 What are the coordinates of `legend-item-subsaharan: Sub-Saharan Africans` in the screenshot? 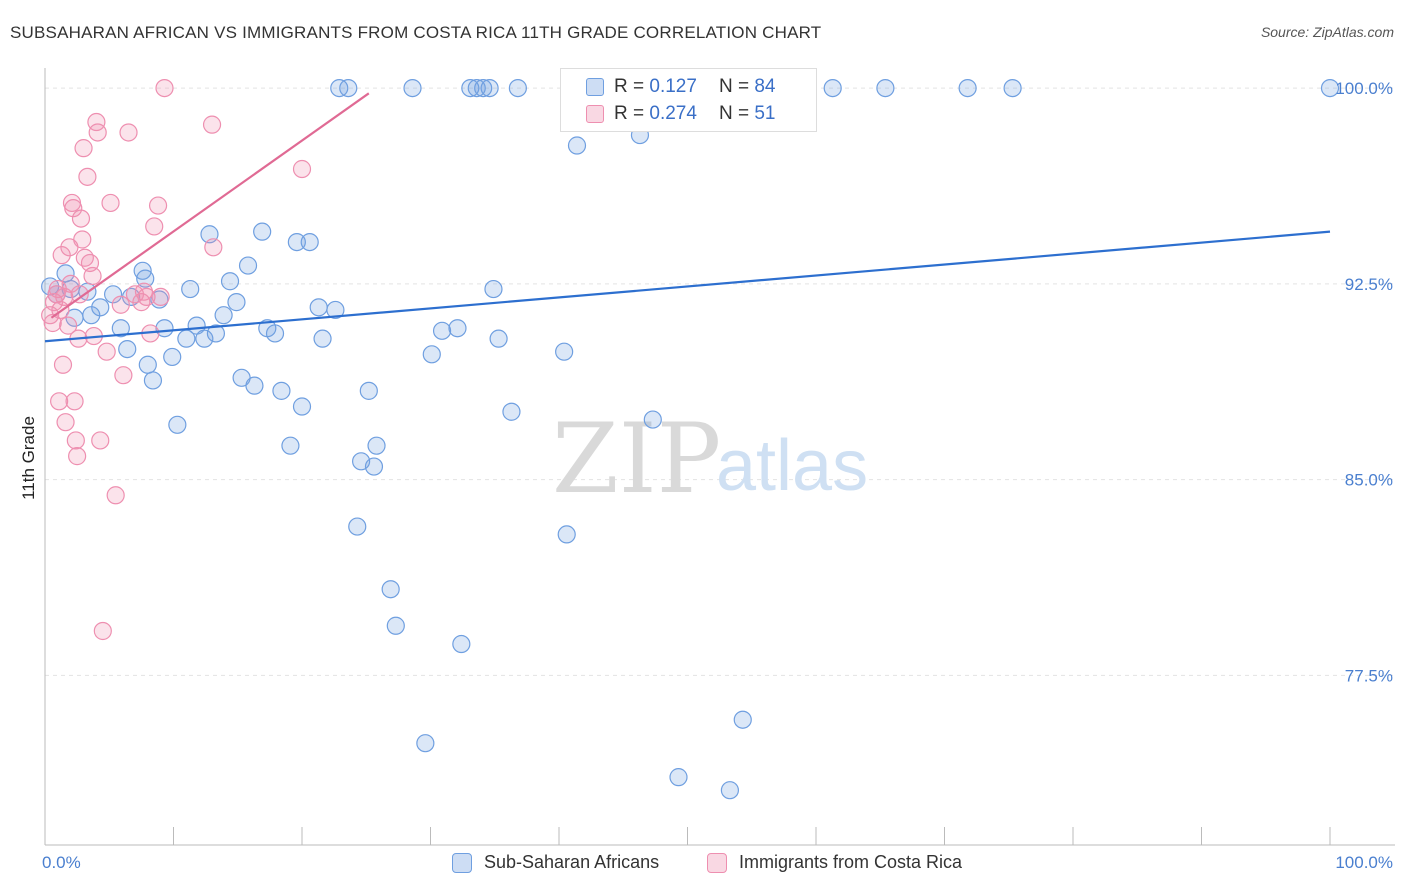 It's located at (555, 862).